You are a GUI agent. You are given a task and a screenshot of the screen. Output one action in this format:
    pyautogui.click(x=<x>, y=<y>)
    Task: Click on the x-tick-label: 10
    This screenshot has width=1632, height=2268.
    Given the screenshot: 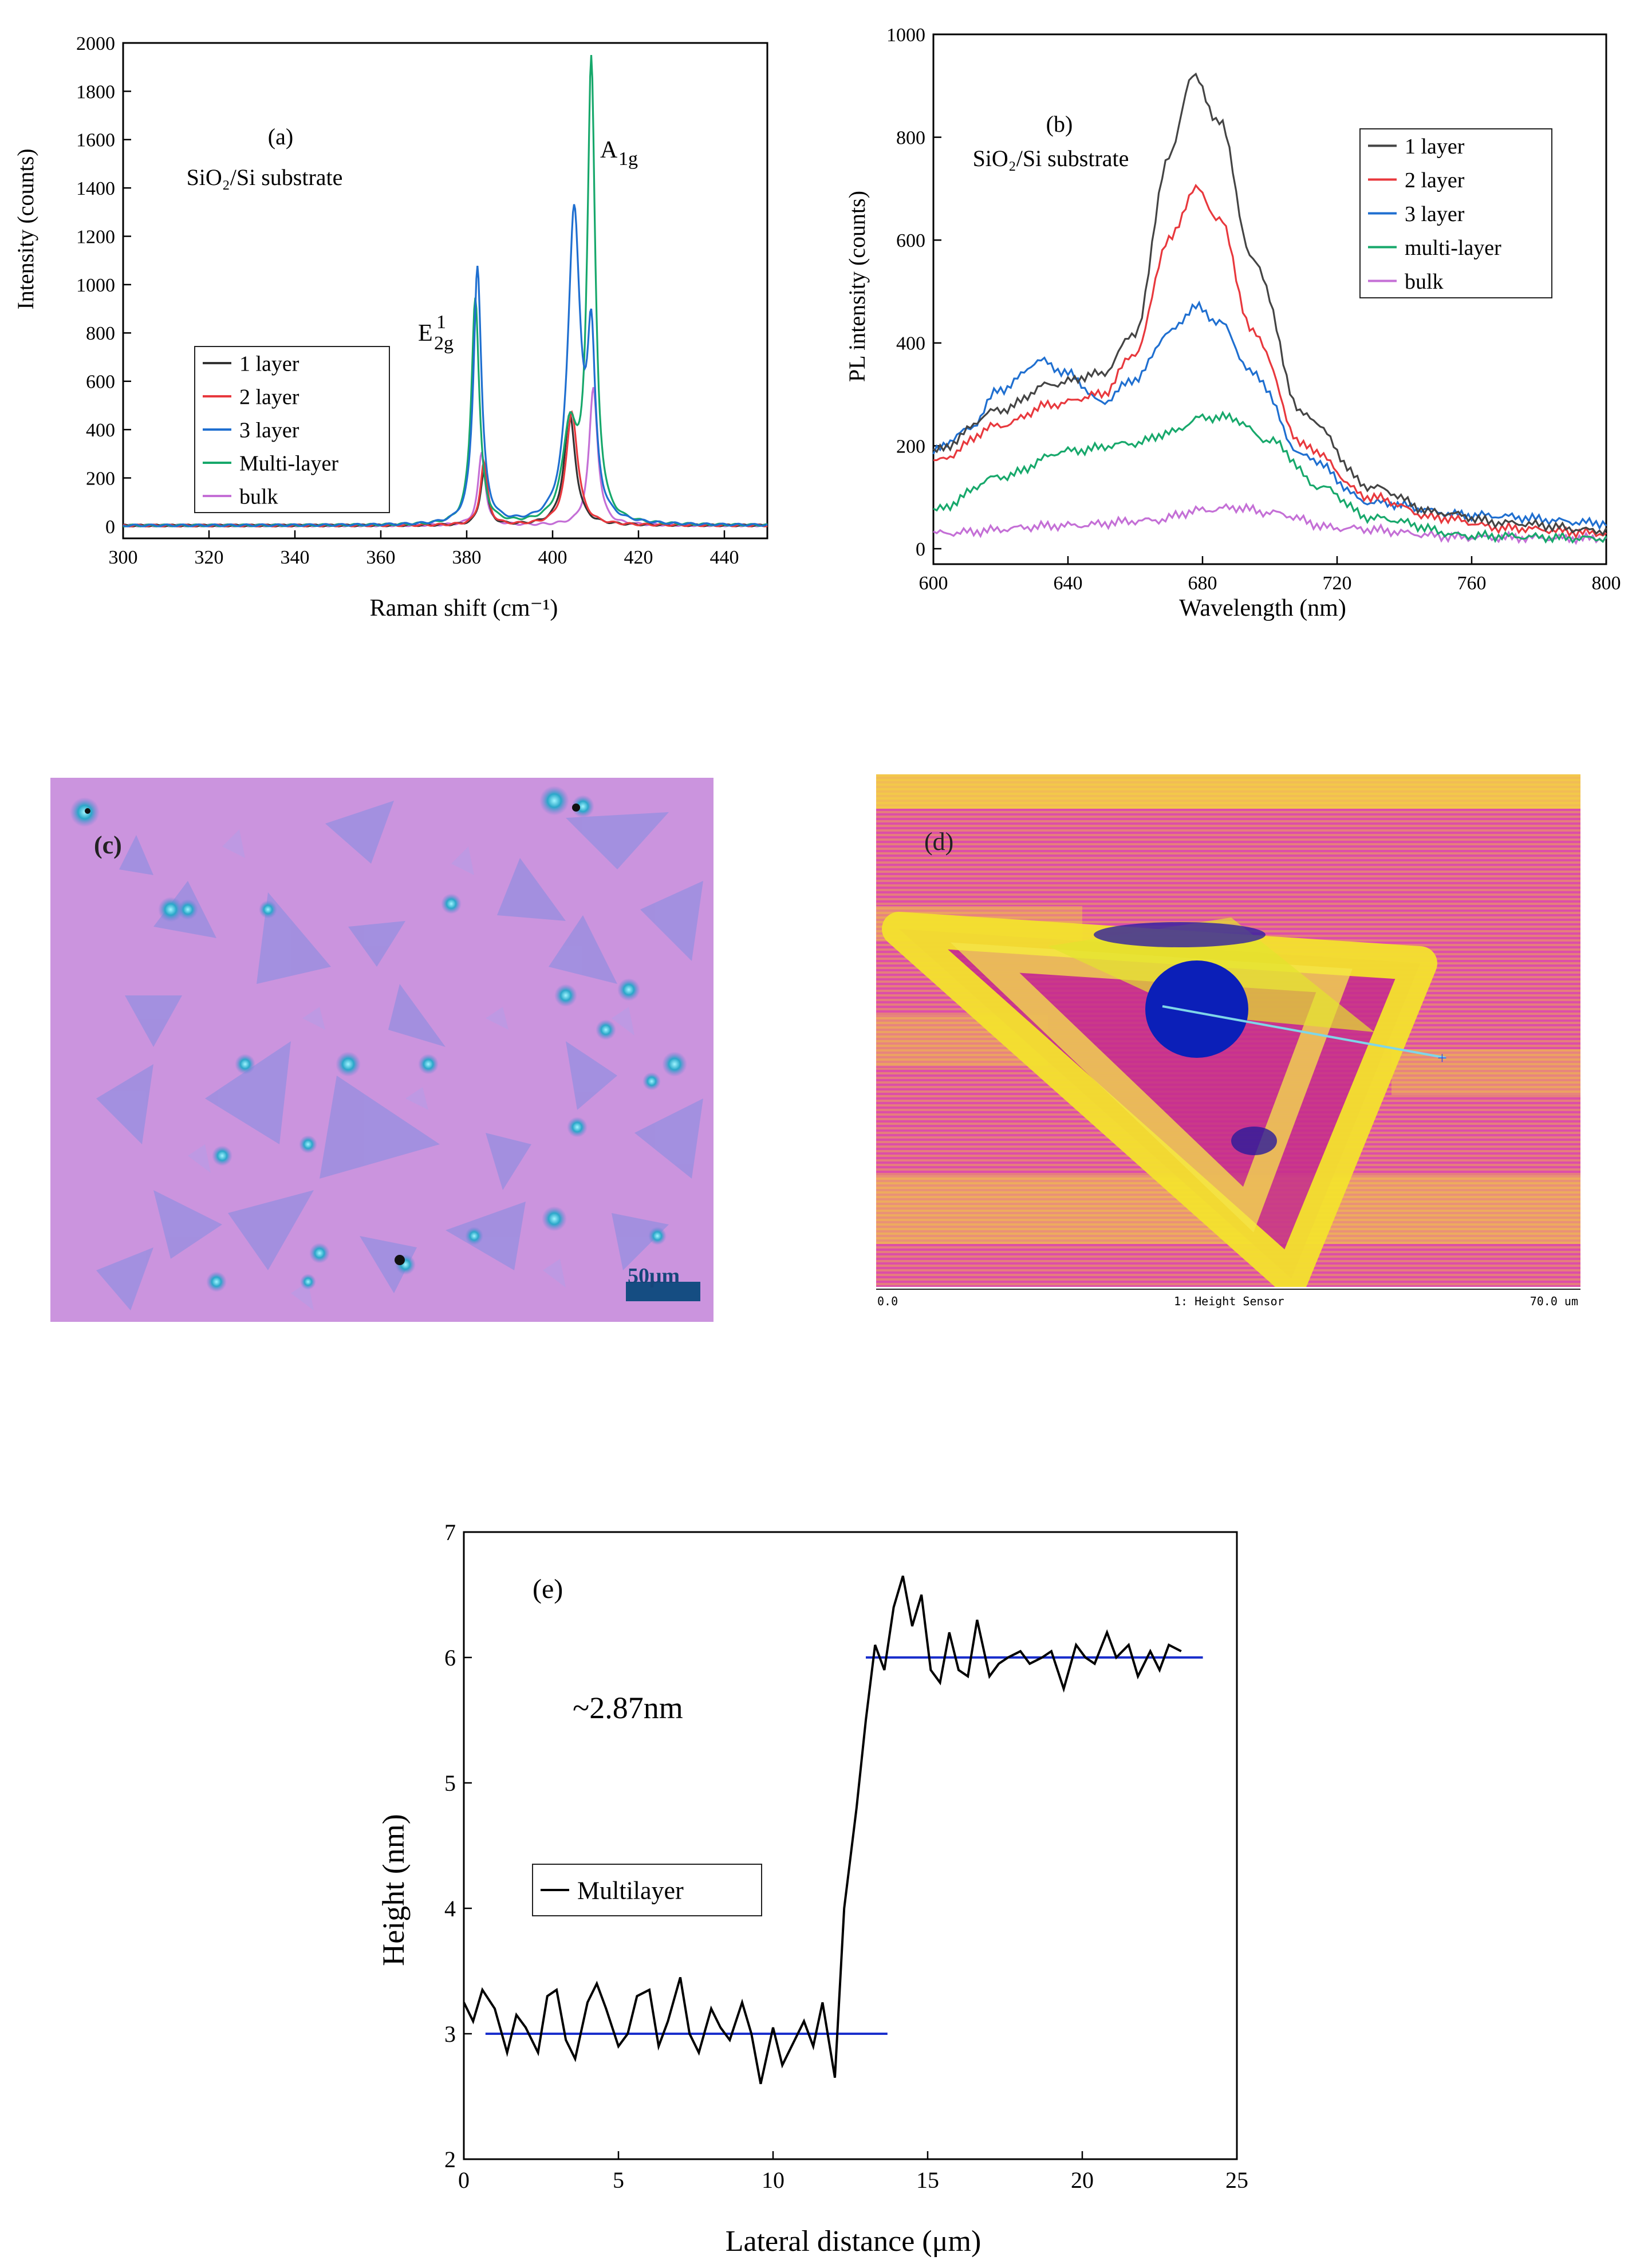 What is the action you would take?
    pyautogui.click(x=773, y=2180)
    